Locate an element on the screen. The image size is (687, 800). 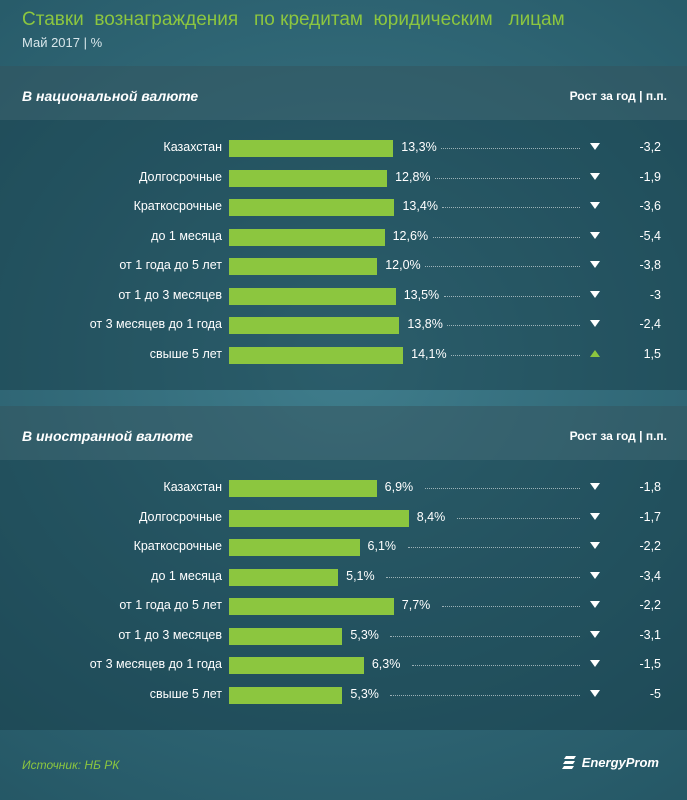
logo-icon is located at coordinates (568, 762).